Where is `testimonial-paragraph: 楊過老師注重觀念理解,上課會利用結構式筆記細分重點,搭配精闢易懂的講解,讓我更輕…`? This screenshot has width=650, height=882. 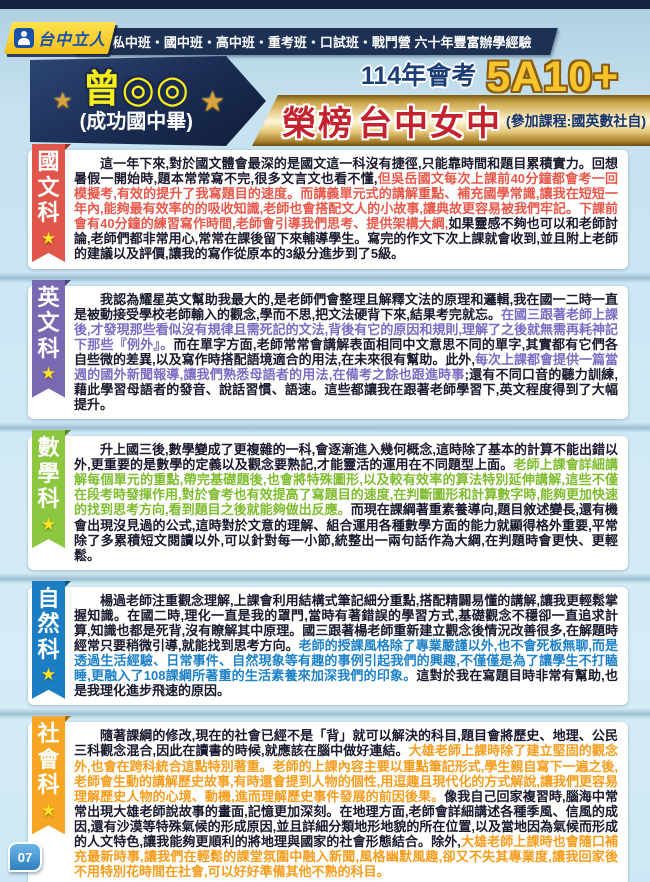 testimonial-paragraph: 楊過老師注重觀念理解,上課會利用結構式筆記細分重點,搭配精闢易懂的講解,讓我更輕… is located at coordinates (346, 646).